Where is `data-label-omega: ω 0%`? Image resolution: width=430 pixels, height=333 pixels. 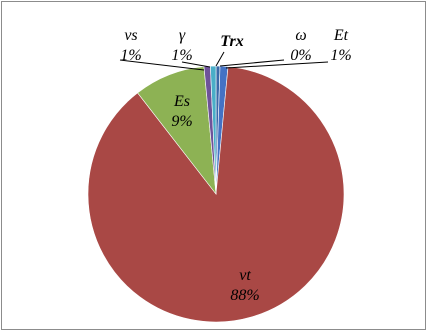 data-label-omega: ω 0% is located at coordinates (300, 45).